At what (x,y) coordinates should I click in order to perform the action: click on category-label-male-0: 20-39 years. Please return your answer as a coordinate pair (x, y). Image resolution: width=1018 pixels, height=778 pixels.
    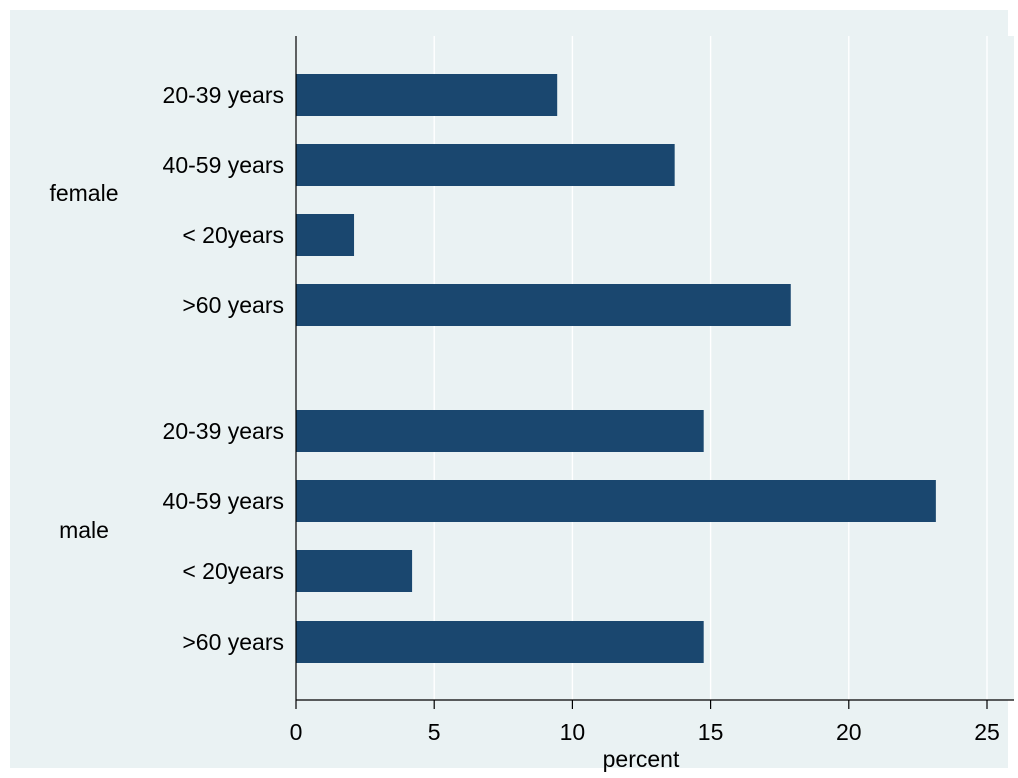
    Looking at the image, I should click on (223, 431).